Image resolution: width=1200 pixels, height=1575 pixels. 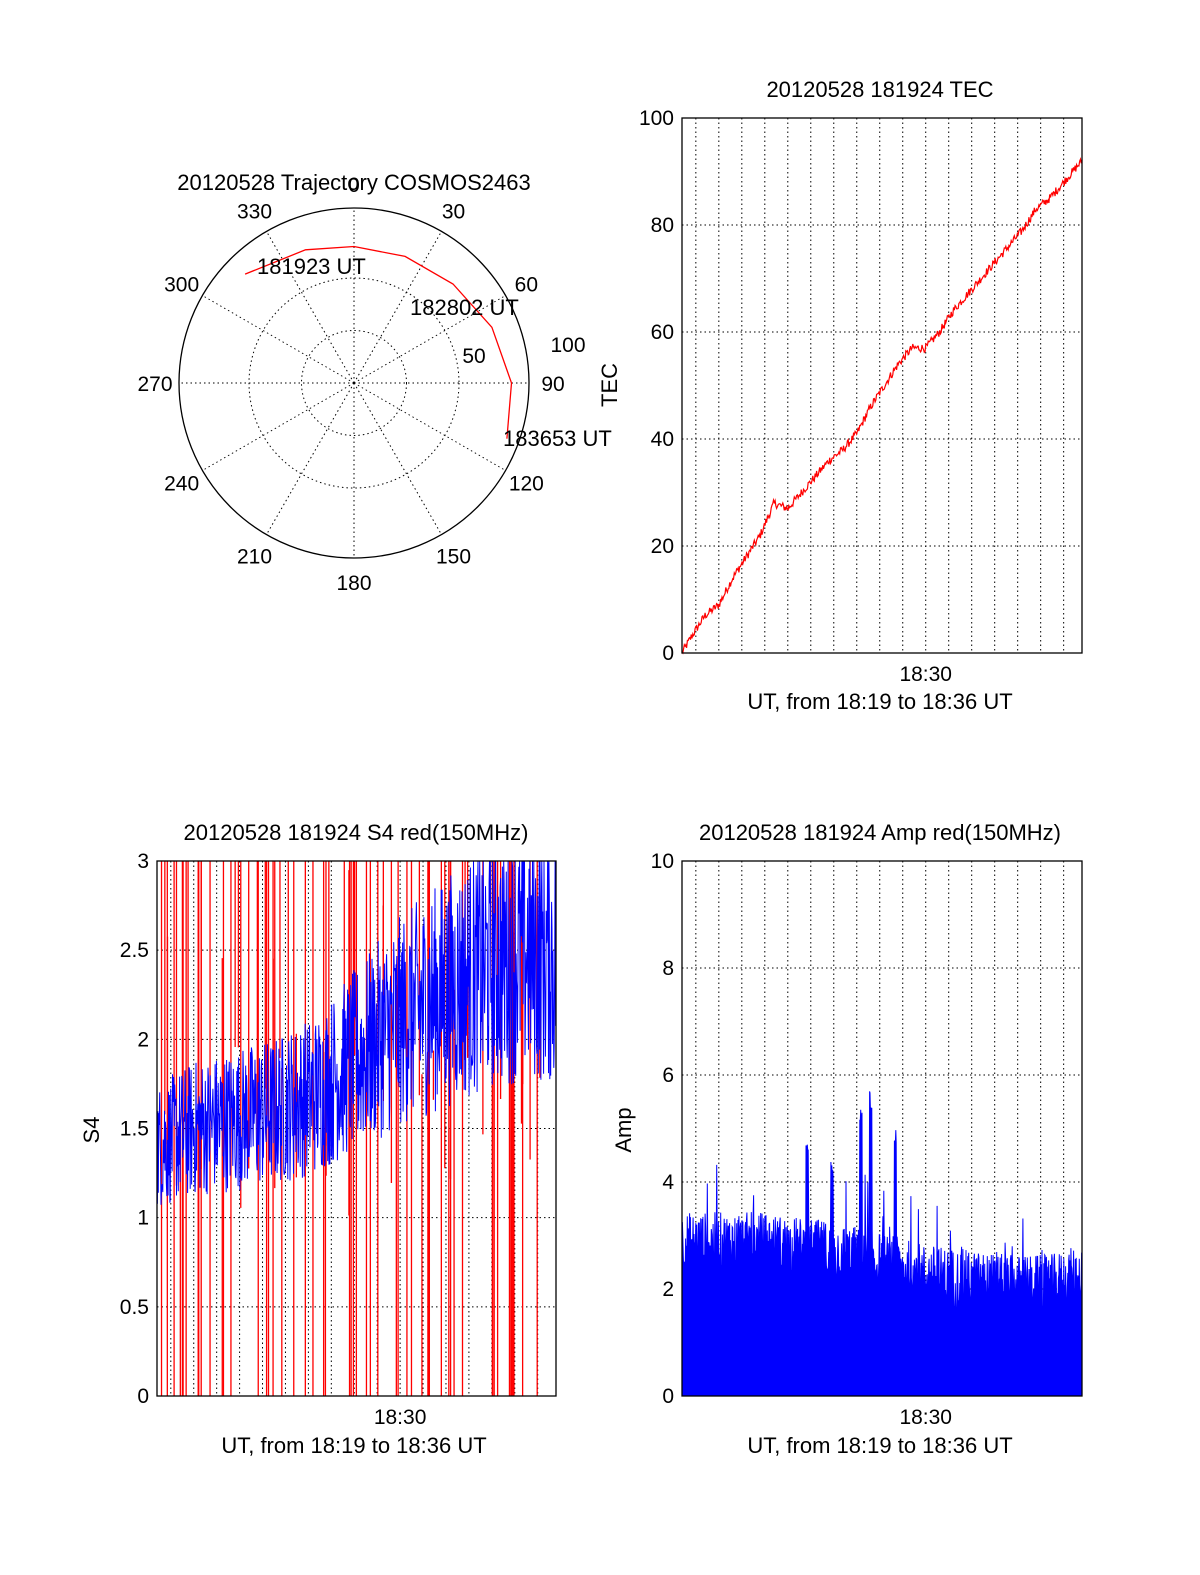 I want to click on polar-track: 181923 UT 182802 UT 183653 UT, so click(x=428, y=348).